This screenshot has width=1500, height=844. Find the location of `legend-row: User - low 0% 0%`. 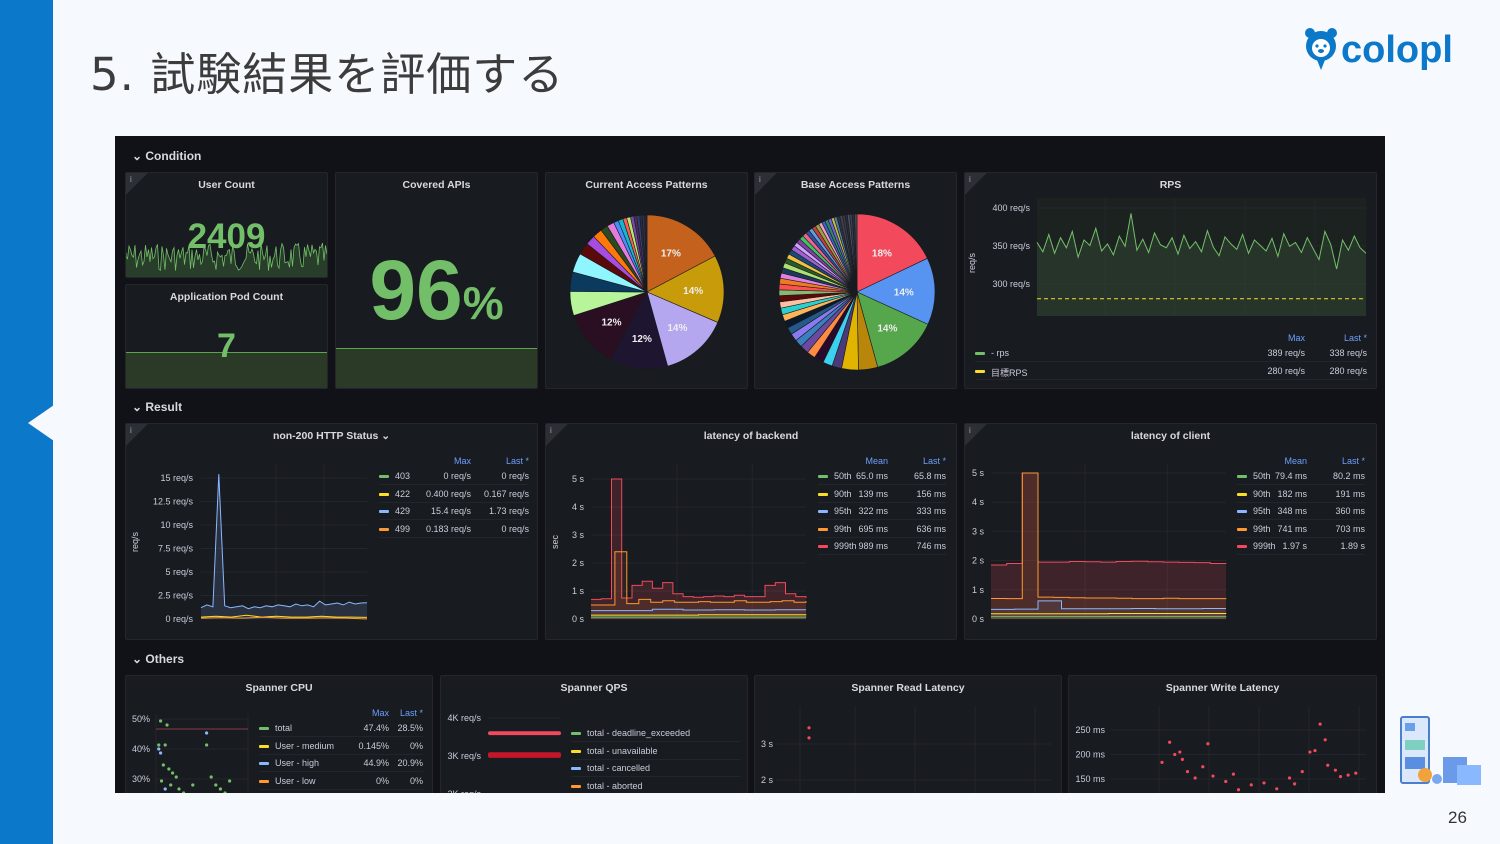

legend-row: User - low 0% 0% is located at coordinates (341, 781).